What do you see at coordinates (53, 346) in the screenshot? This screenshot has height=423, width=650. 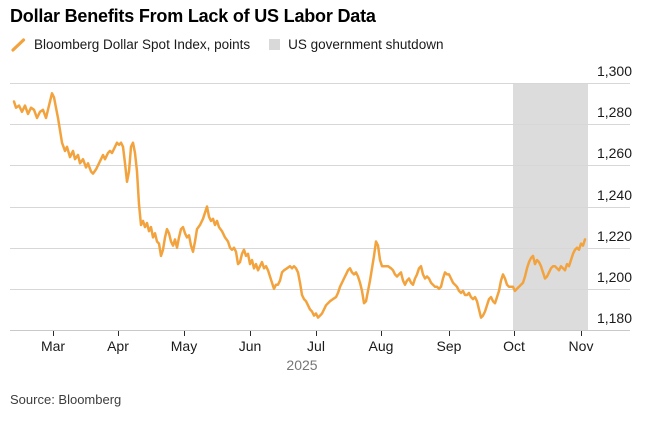 I see `x-tick-label: Mar` at bounding box center [53, 346].